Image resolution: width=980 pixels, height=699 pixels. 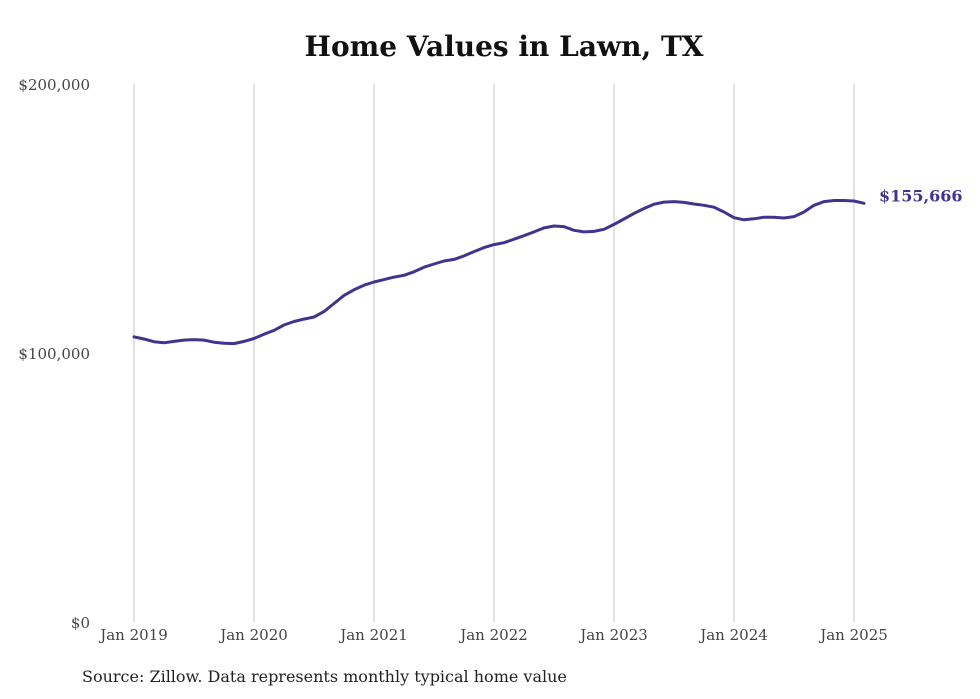 I want to click on y-tick-label: $0, so click(x=80, y=623).